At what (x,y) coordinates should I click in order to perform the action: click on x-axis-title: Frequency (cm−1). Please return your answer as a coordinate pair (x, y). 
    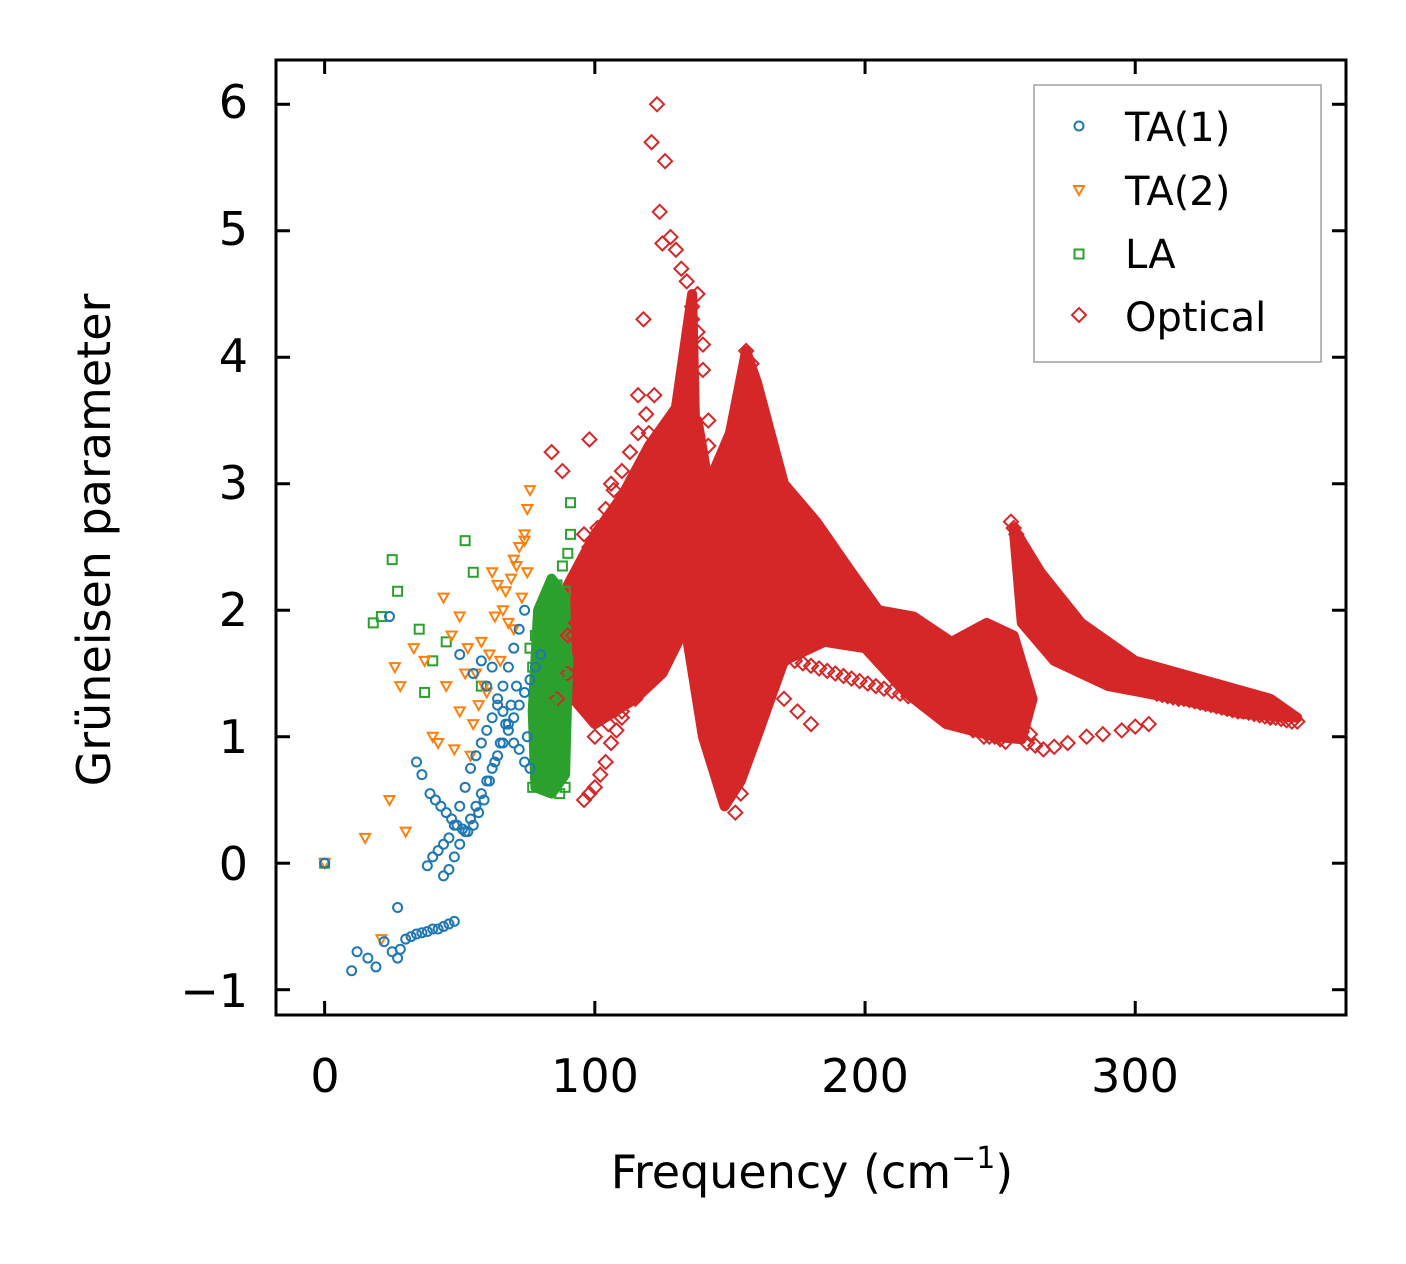
    Looking at the image, I should click on (812, 1170).